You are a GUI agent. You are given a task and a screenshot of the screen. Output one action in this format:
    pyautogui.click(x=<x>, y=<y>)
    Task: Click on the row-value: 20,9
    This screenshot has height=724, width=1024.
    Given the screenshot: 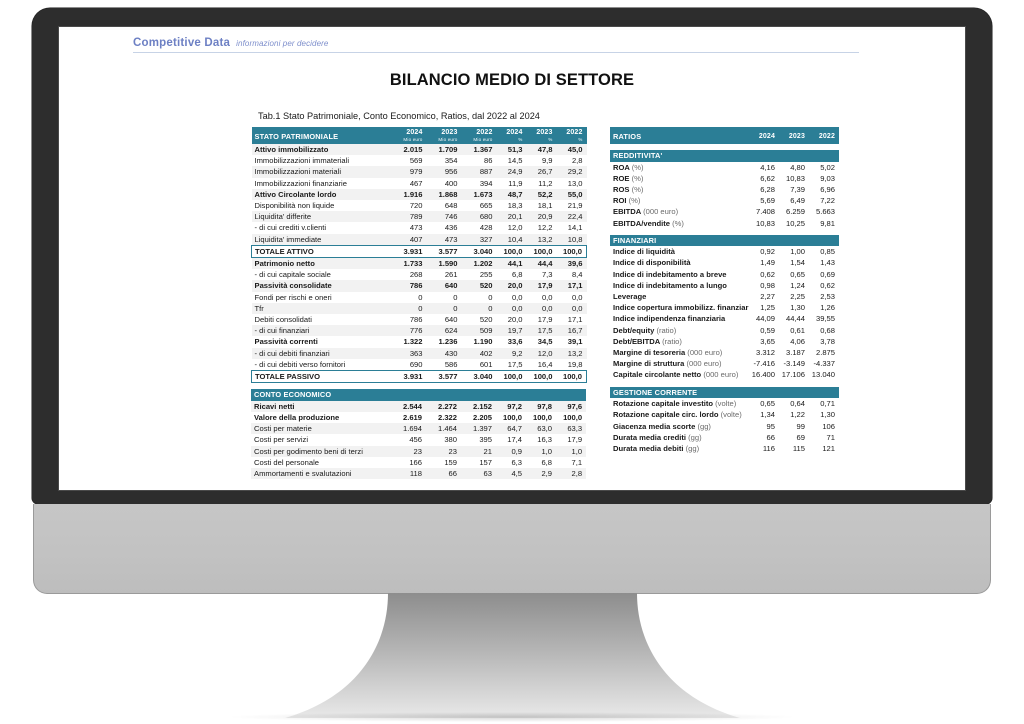 What is the action you would take?
    pyautogui.click(x=541, y=217)
    